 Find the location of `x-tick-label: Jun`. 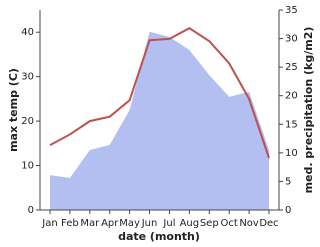

x-tick-label: Jun is located at coordinates (149, 223).